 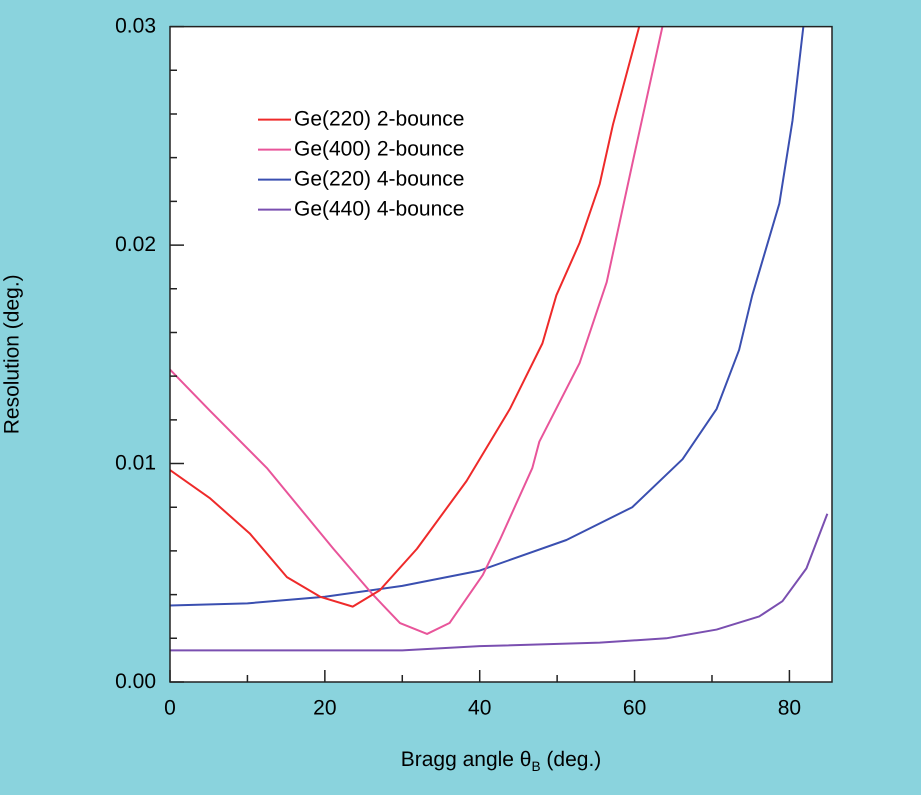 What do you see at coordinates (12, 354) in the screenshot?
I see `y-axis-title: Resolution (deg.)` at bounding box center [12, 354].